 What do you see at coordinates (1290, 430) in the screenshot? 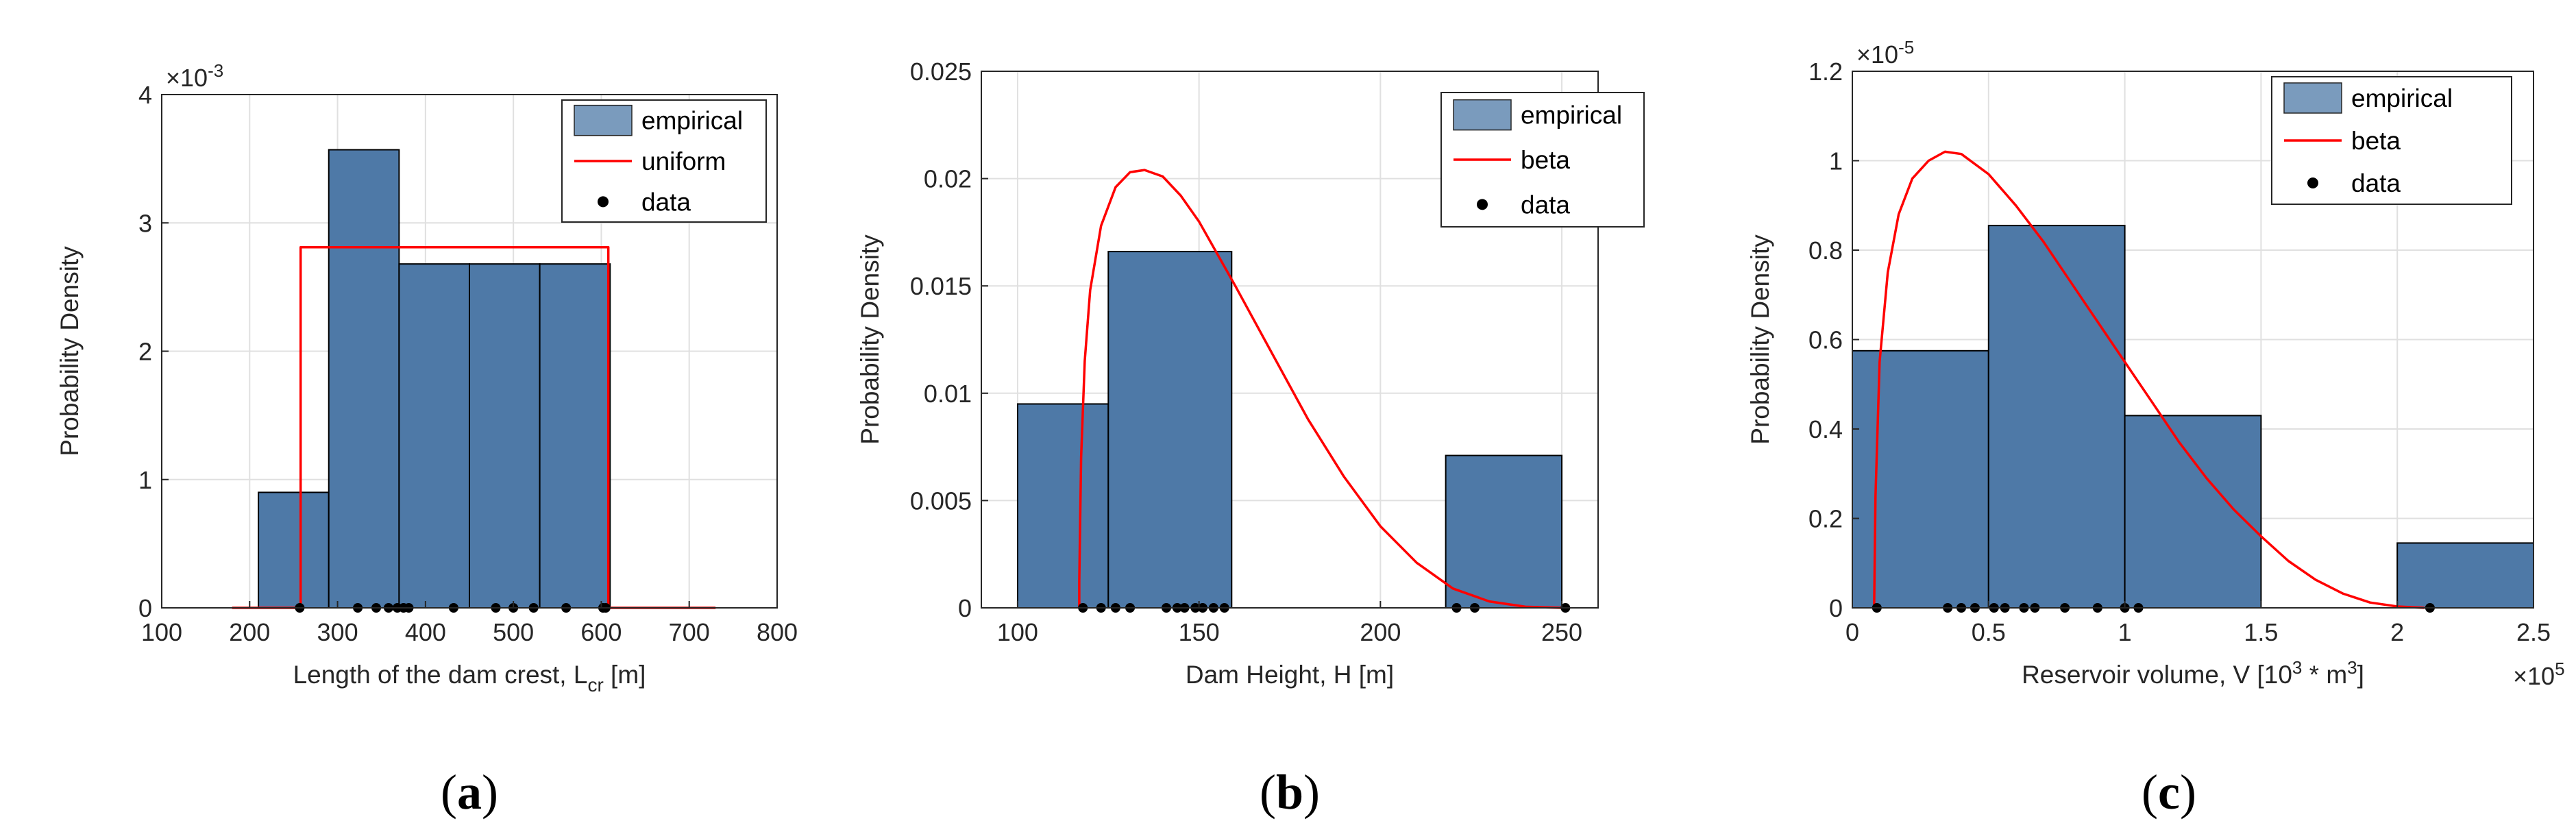
I see `panel-b-bars` at bounding box center [1290, 430].